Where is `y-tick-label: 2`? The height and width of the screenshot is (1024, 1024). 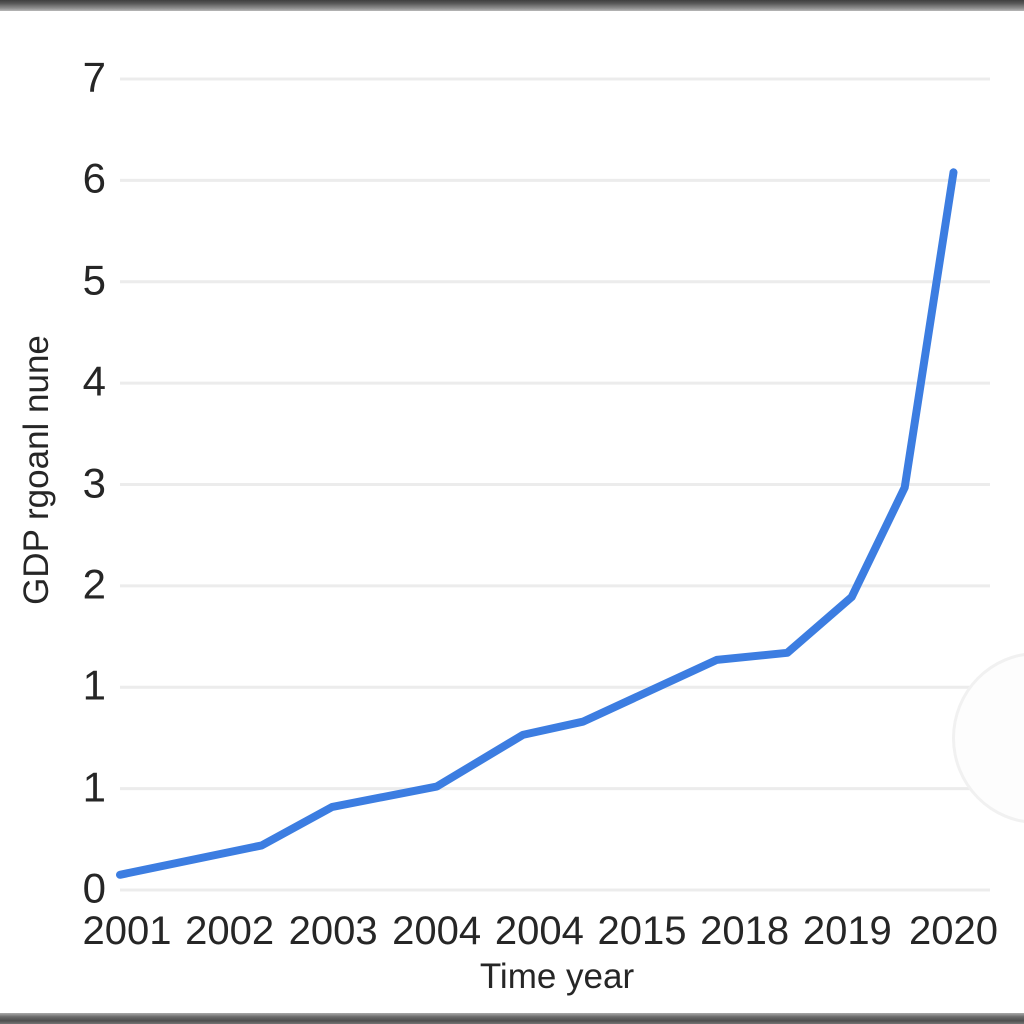 y-tick-label: 2 is located at coordinates (94, 584).